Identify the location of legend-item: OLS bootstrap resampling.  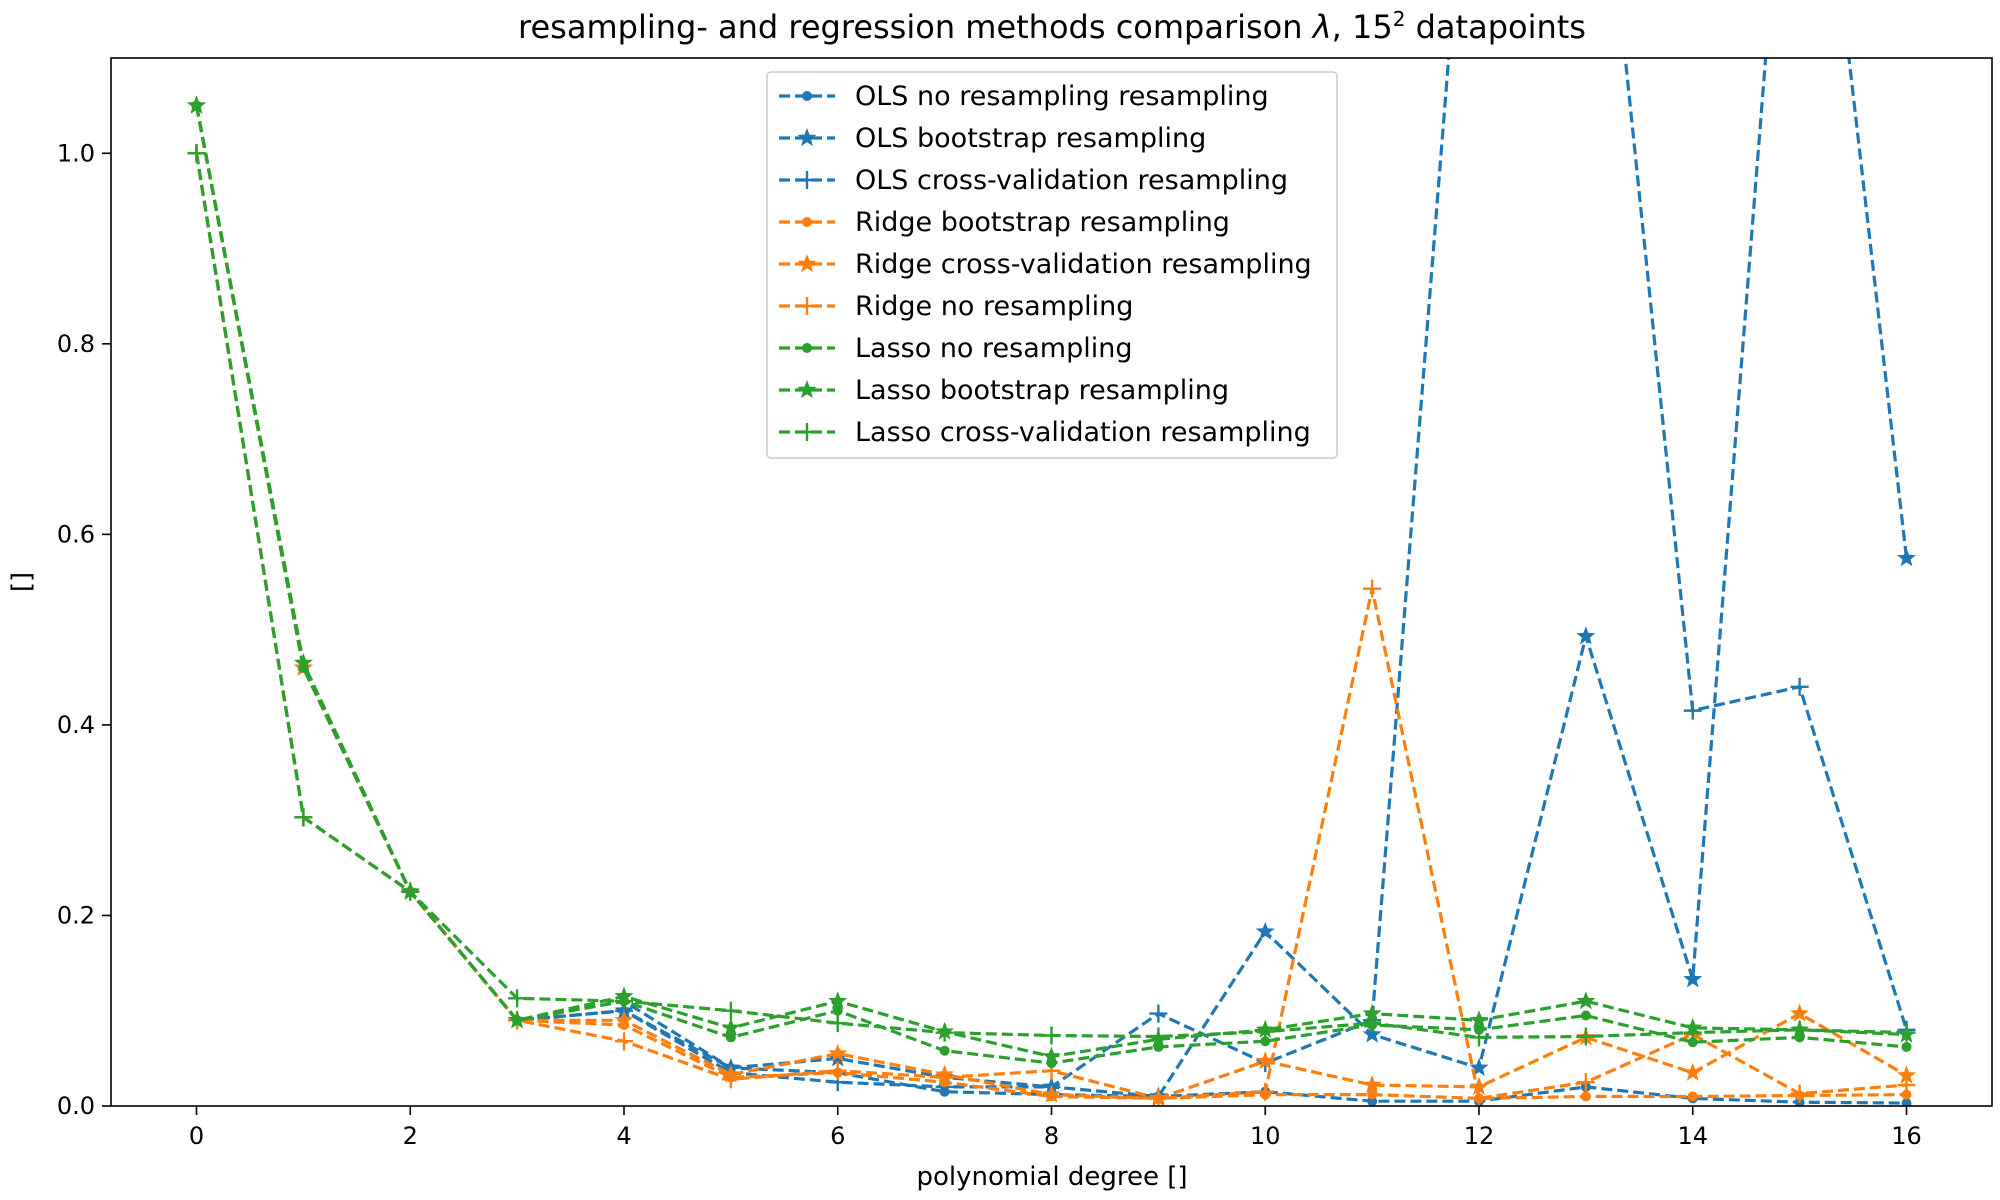
(992, 138).